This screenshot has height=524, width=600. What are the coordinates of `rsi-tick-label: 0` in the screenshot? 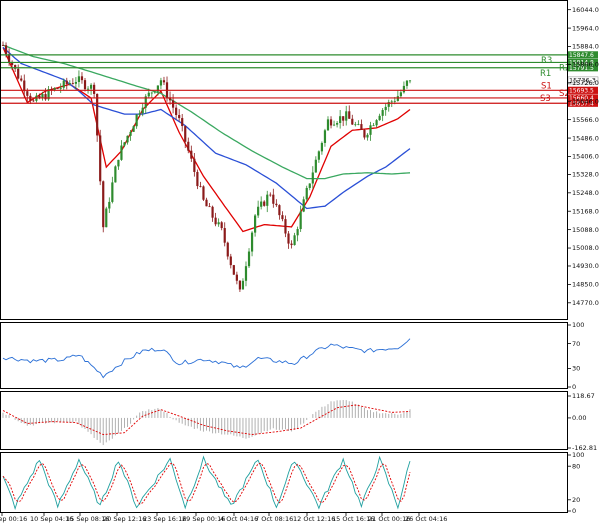 It's located at (574, 387).